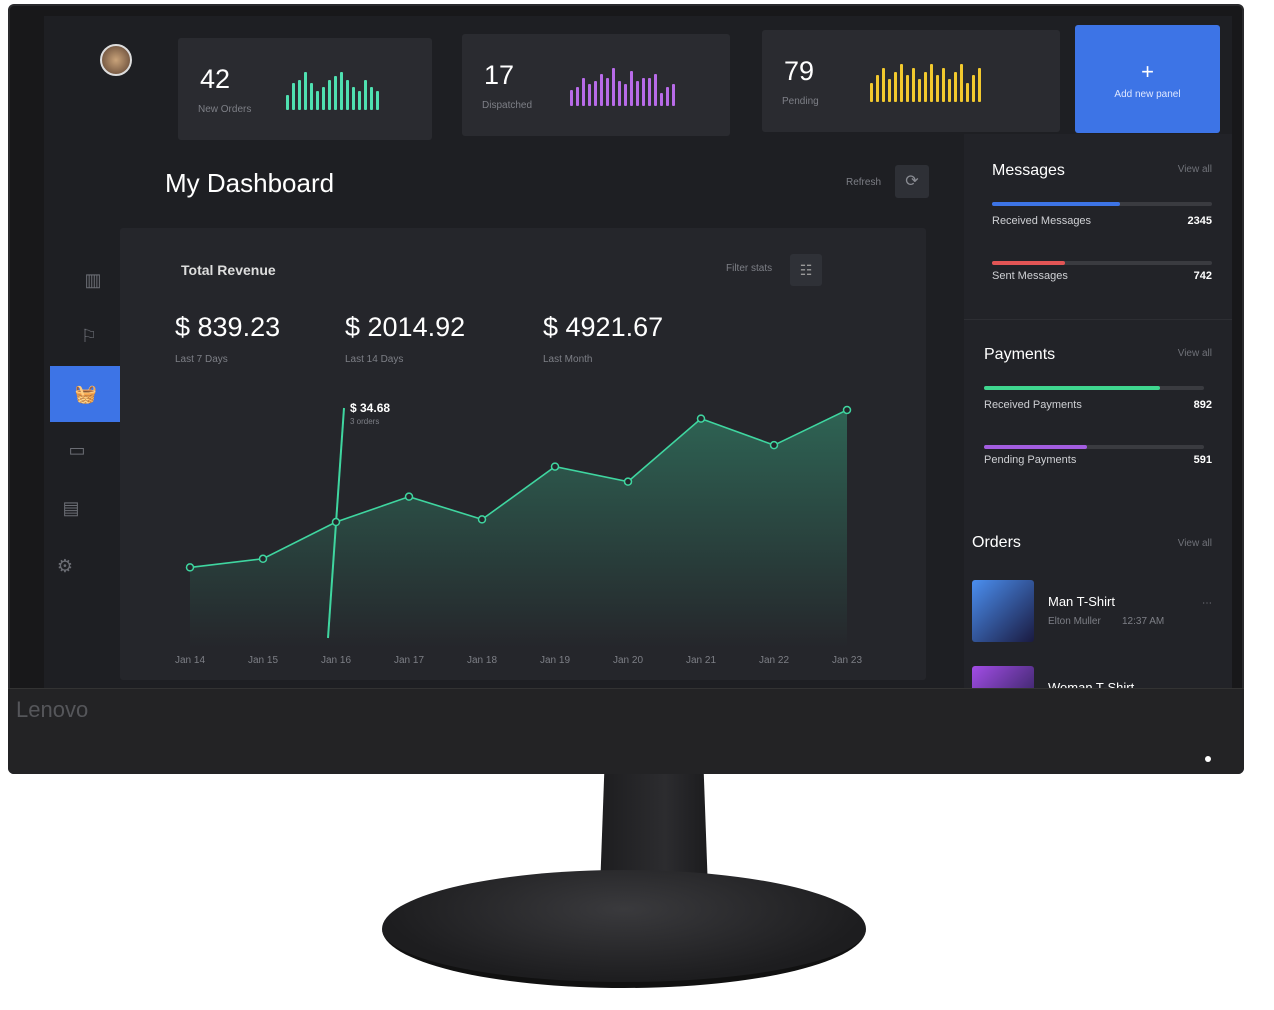  I want to click on progress-value: 892, so click(1202, 405).